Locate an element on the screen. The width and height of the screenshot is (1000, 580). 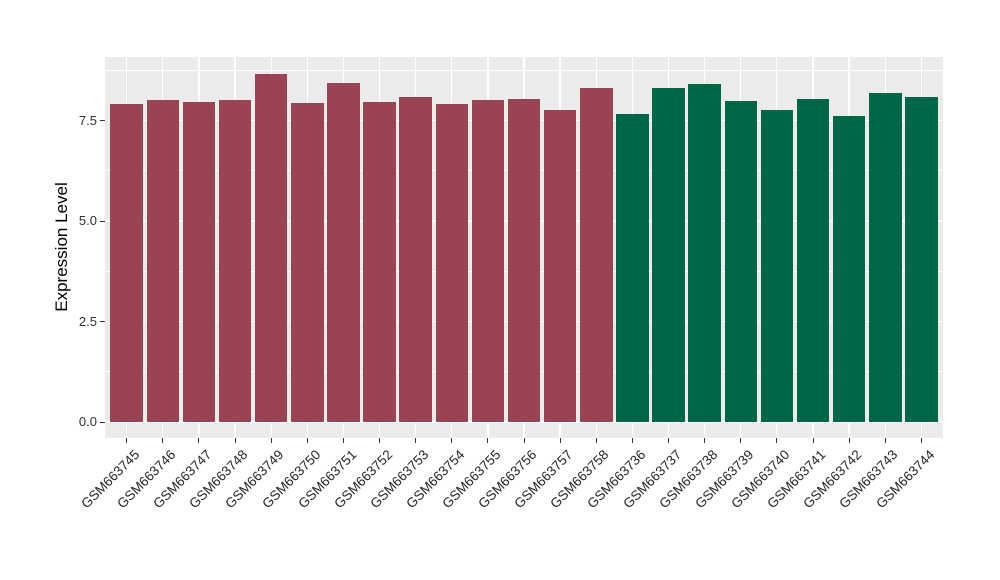
bar-GSM663747 is located at coordinates (199, 261).